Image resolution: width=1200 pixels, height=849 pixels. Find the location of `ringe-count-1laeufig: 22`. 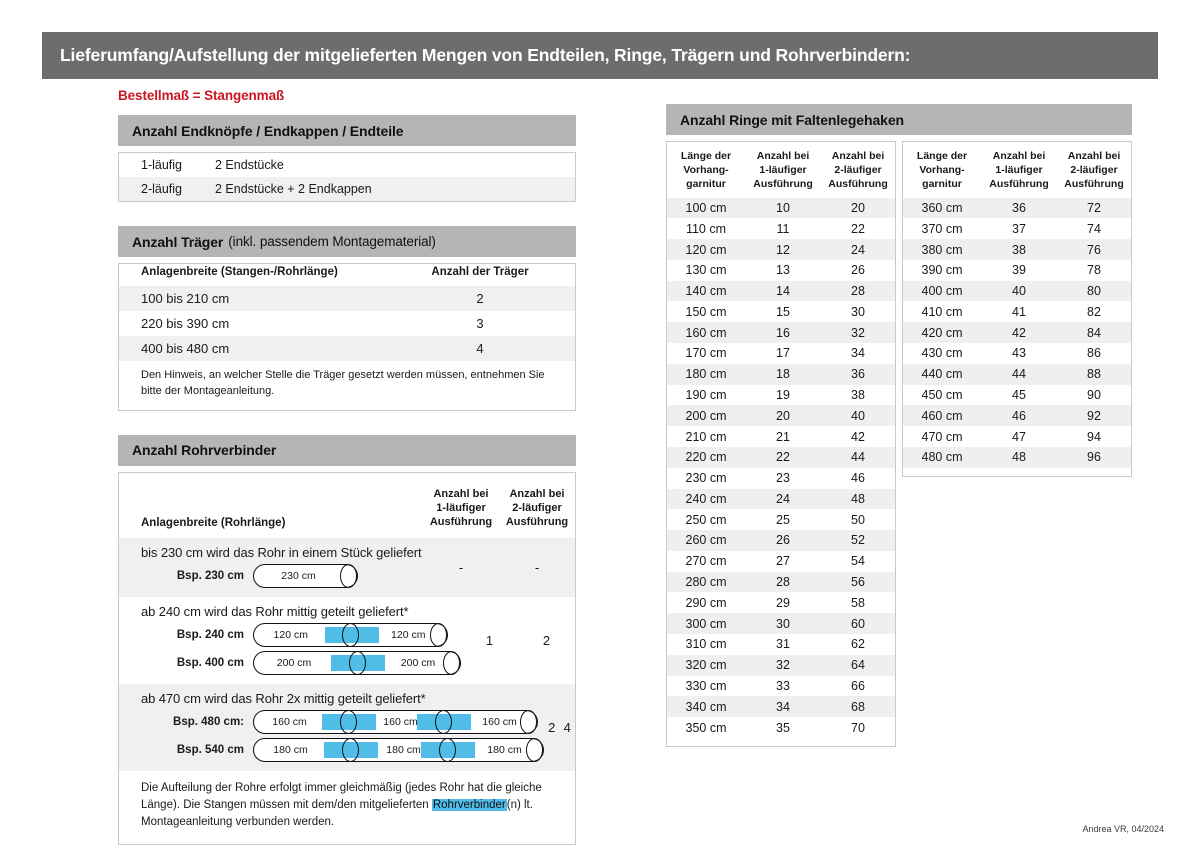

ringe-count-1laeufig: 22 is located at coordinates (783, 457).